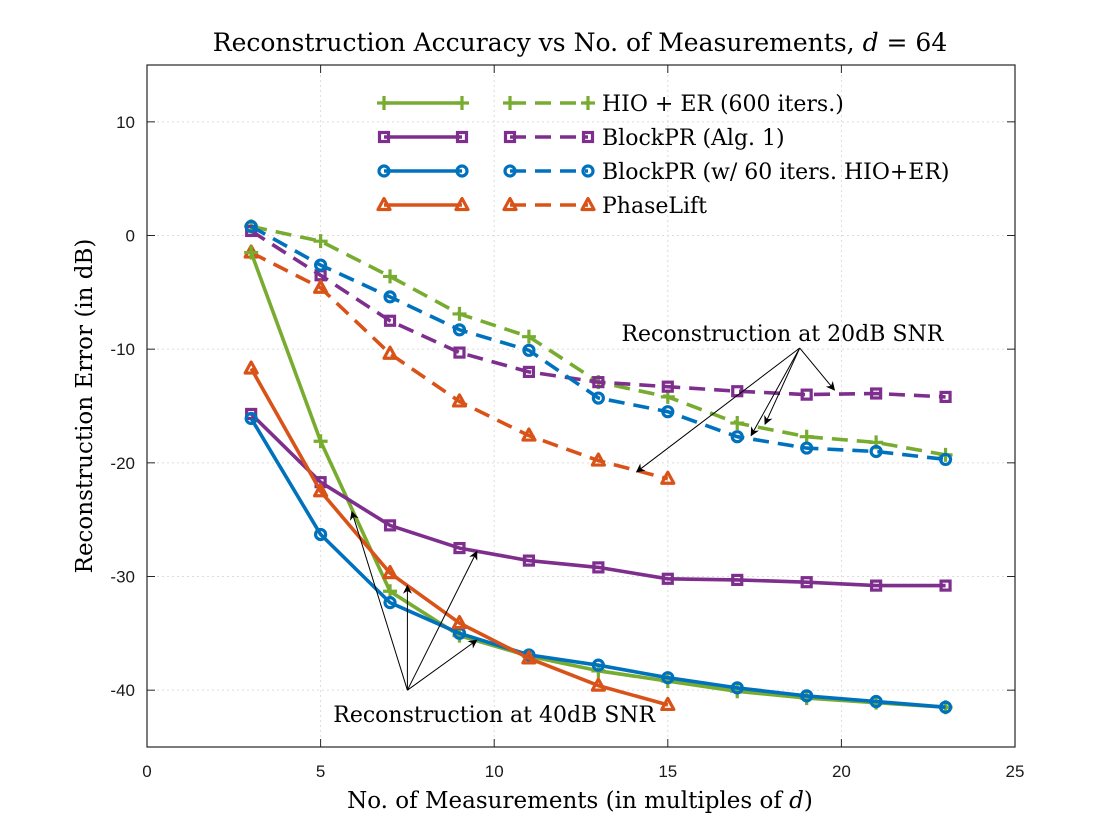 The width and height of the screenshot is (1120, 840). What do you see at coordinates (782, 334) in the screenshot?
I see `annotation-label: Reconstruction at 20dB SNR` at bounding box center [782, 334].